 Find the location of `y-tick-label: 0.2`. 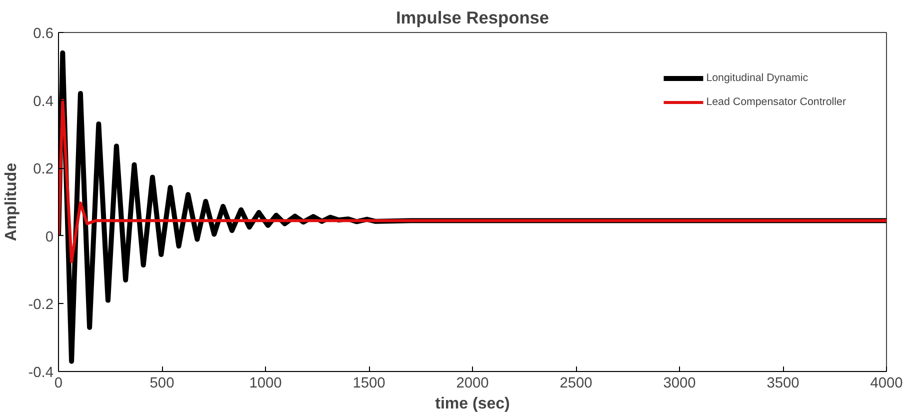

y-tick-label: 0.2 is located at coordinates (43, 170).